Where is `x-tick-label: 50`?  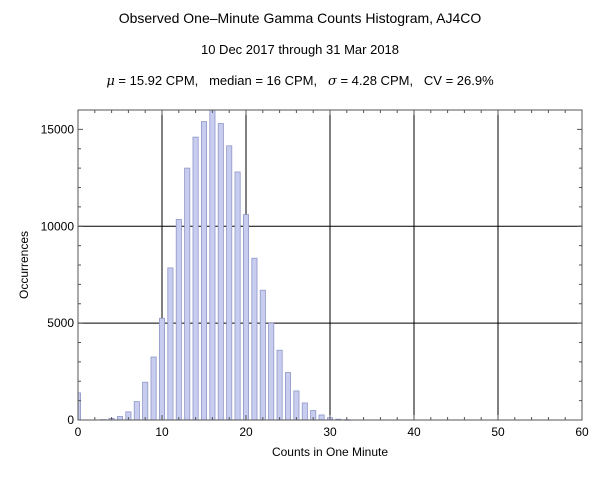 x-tick-label: 50 is located at coordinates (498, 432).